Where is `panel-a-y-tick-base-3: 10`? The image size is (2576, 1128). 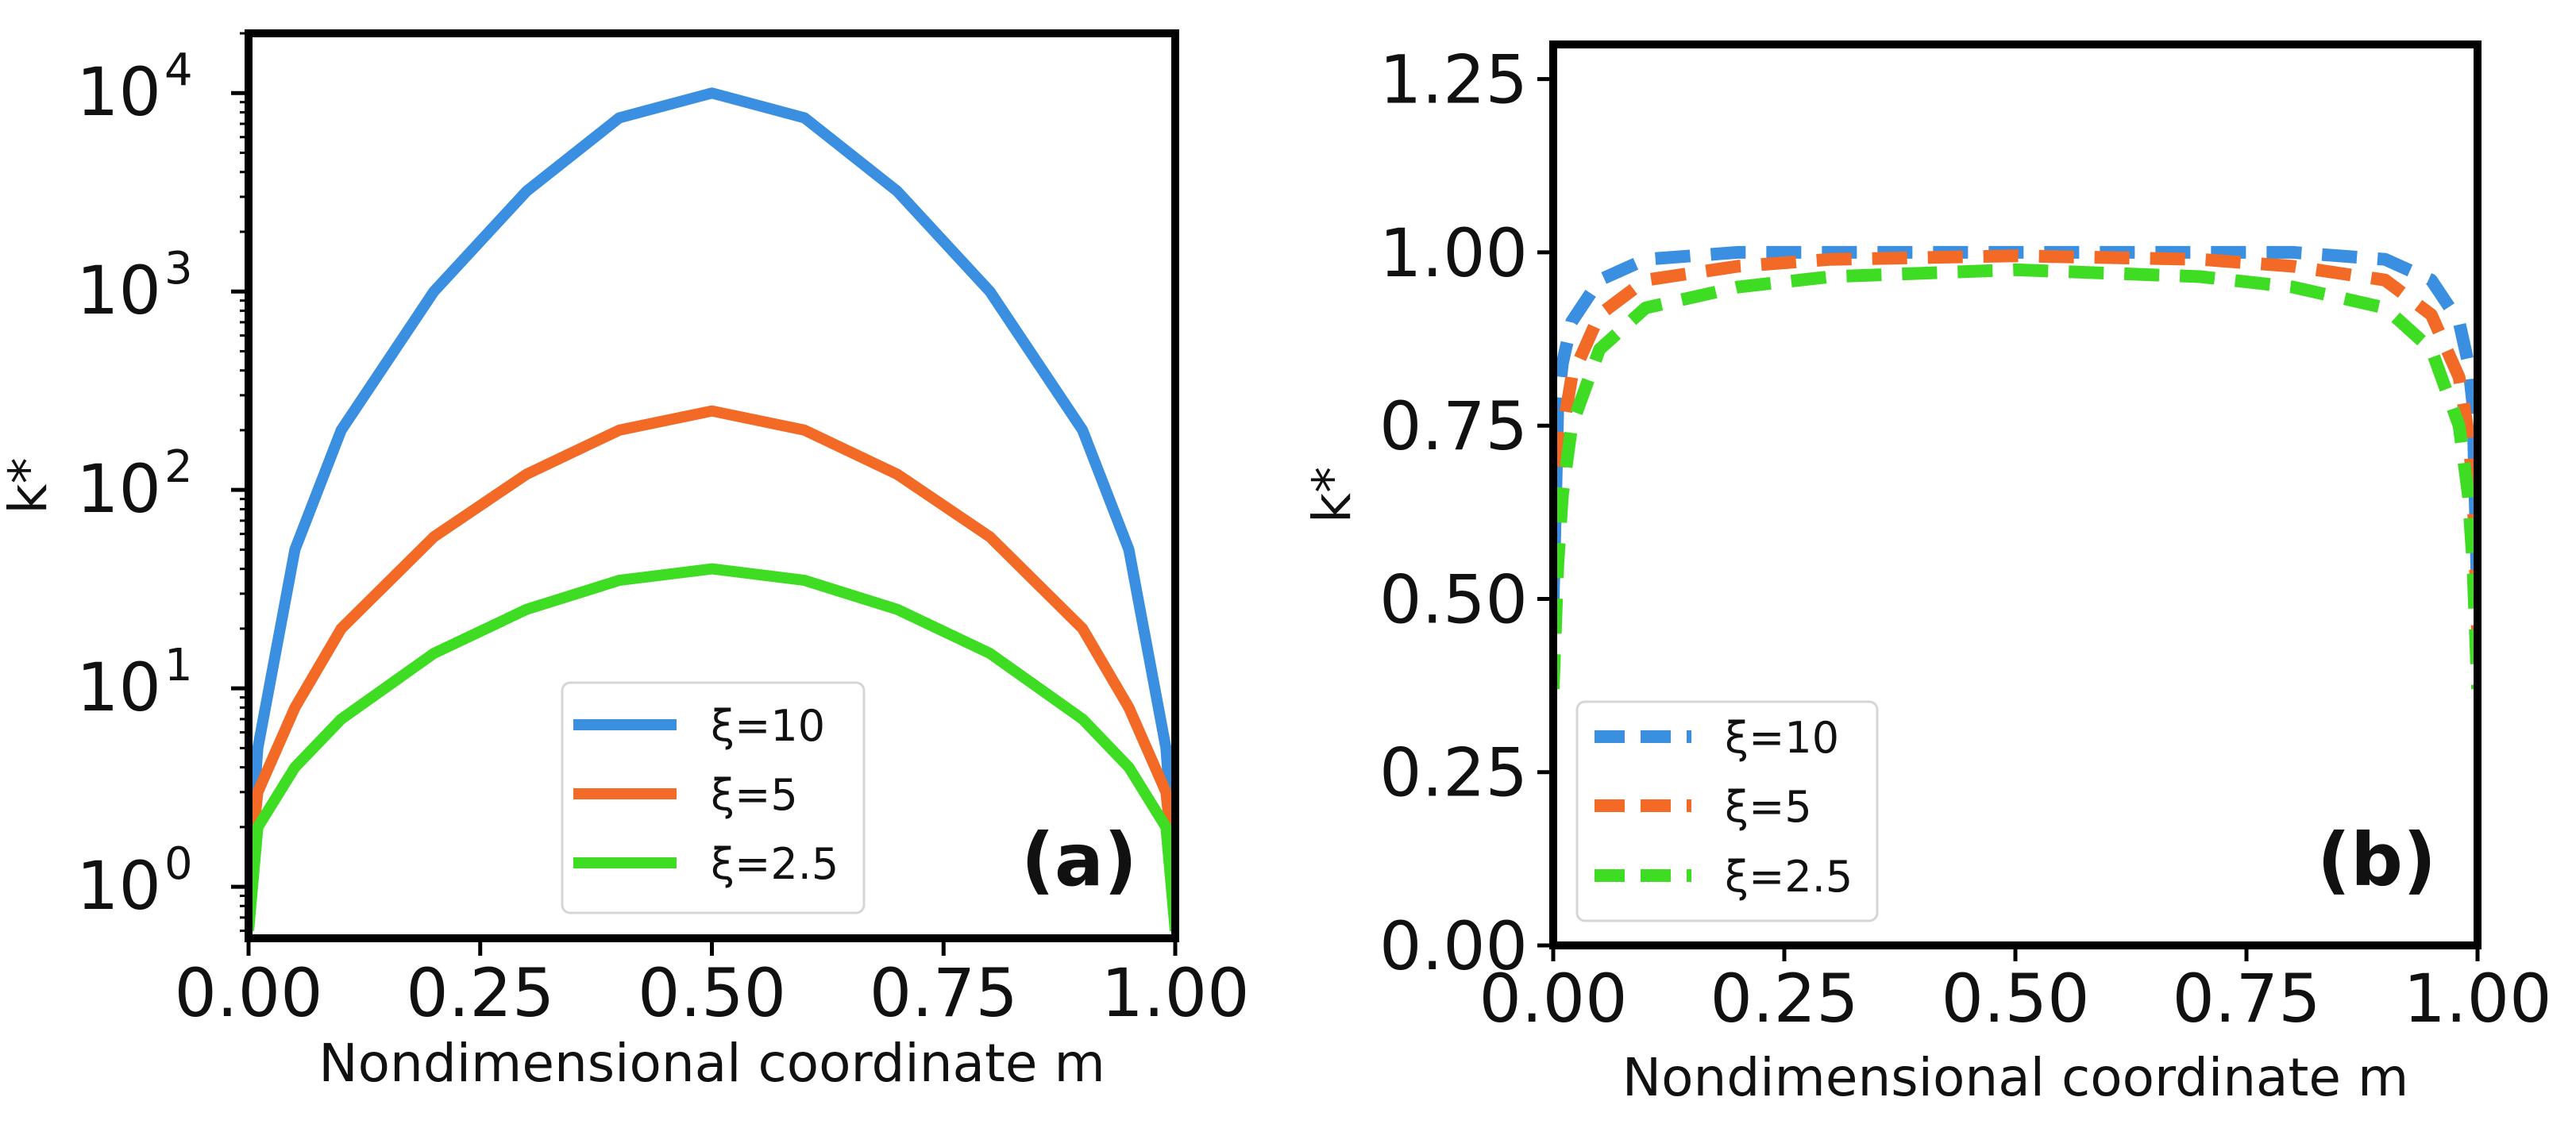 panel-a-y-tick-base-3: 10 is located at coordinates (118, 290).